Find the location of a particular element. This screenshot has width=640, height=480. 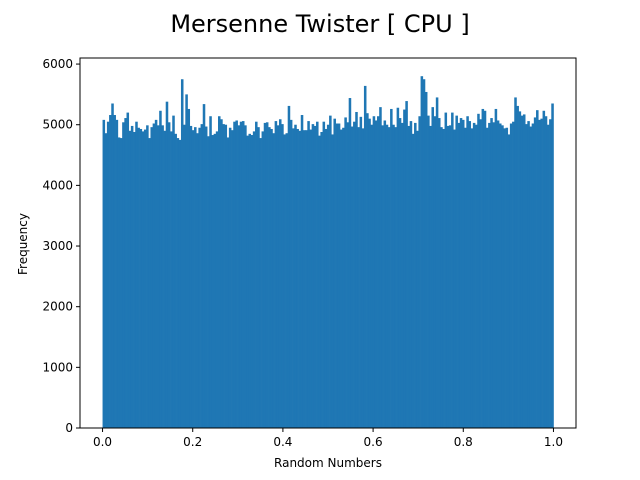

y-tick-label: 5000 is located at coordinates (57, 125).